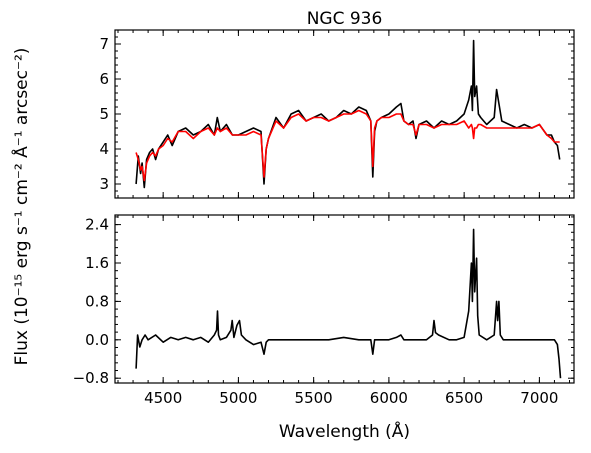 This screenshot has height=453, width=591. What do you see at coordinates (163, 398) in the screenshot?
I see `x-tick-label: 4500` at bounding box center [163, 398].